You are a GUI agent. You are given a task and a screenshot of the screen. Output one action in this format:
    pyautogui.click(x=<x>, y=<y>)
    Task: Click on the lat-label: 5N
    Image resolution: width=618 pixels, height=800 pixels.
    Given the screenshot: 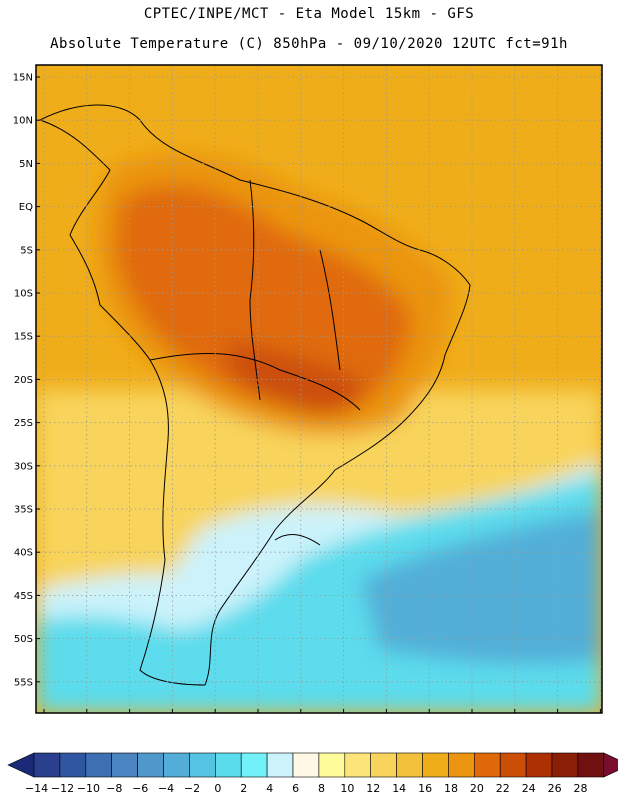 What is the action you would take?
    pyautogui.click(x=26, y=164)
    